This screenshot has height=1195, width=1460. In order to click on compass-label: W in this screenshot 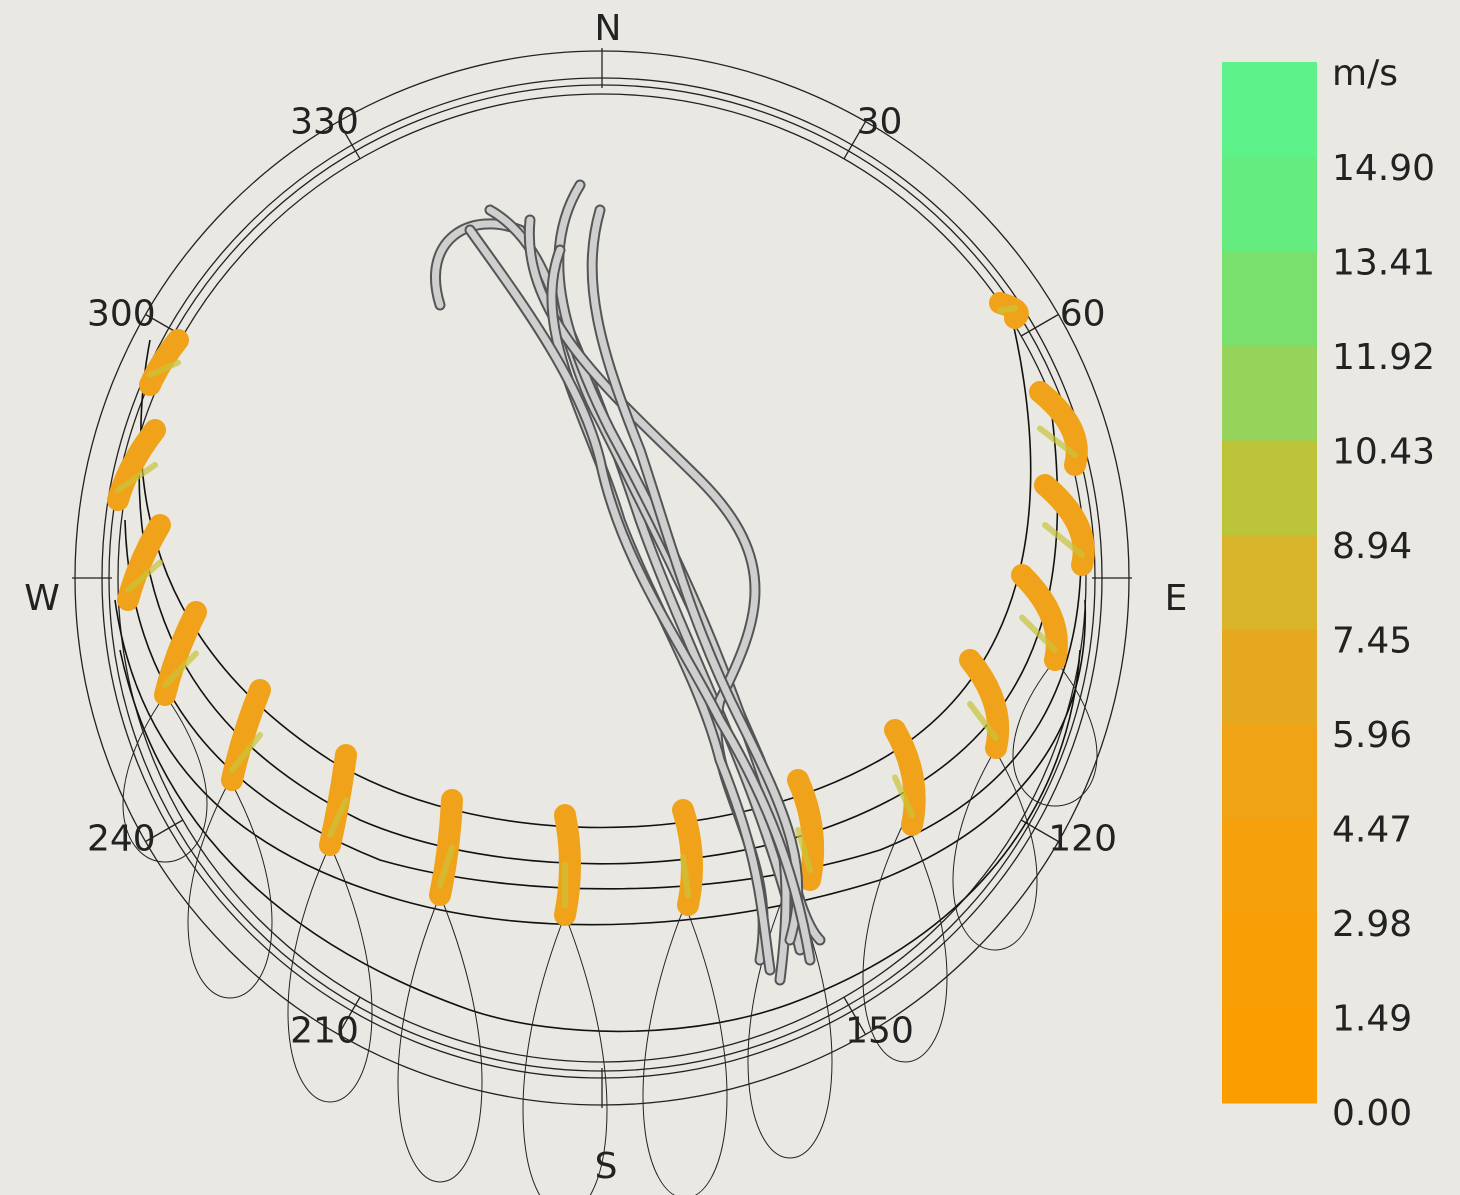, I will do `click(42, 598)`.